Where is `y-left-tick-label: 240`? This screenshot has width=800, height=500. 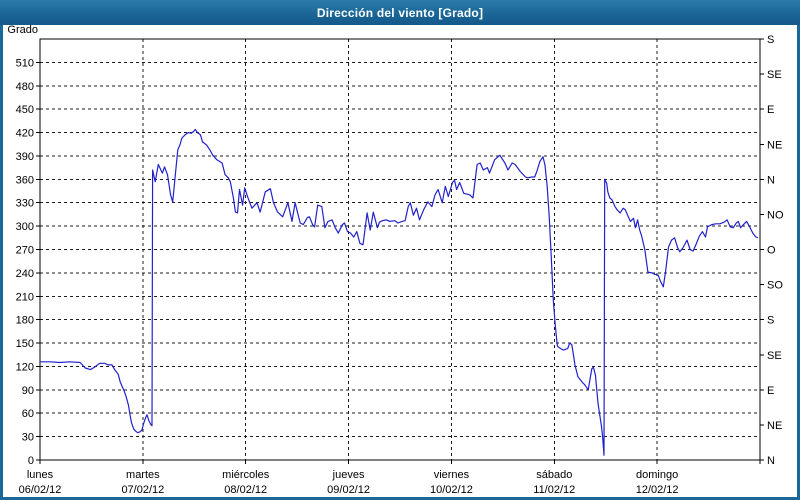 y-left-tick-label: 240 is located at coordinates (25, 274).